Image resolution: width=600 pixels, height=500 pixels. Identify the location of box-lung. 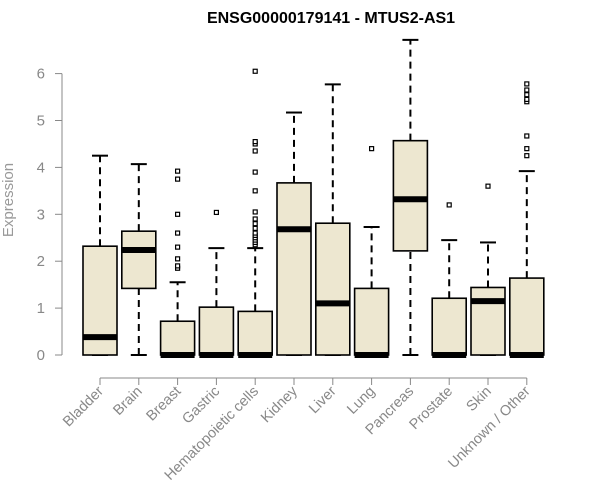
(371, 252).